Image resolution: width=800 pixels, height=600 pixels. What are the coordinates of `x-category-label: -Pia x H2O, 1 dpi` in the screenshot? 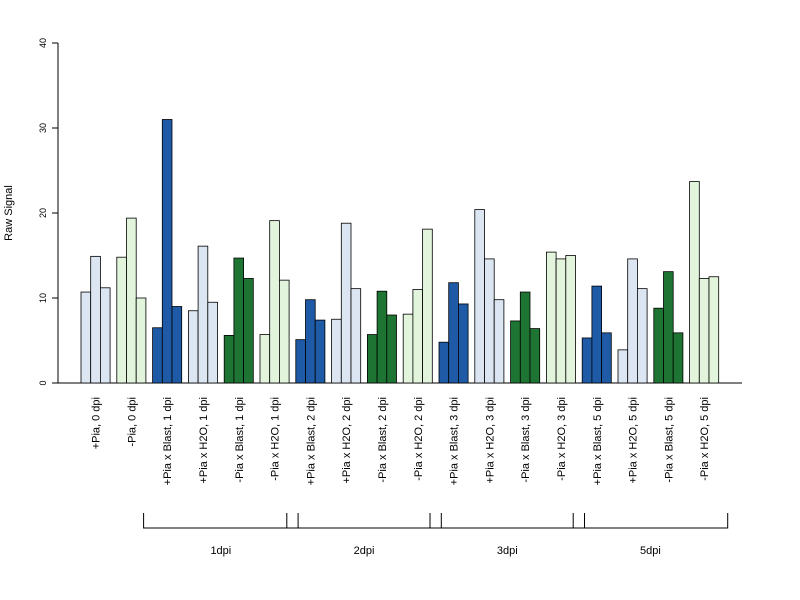 It's located at (276, 439).